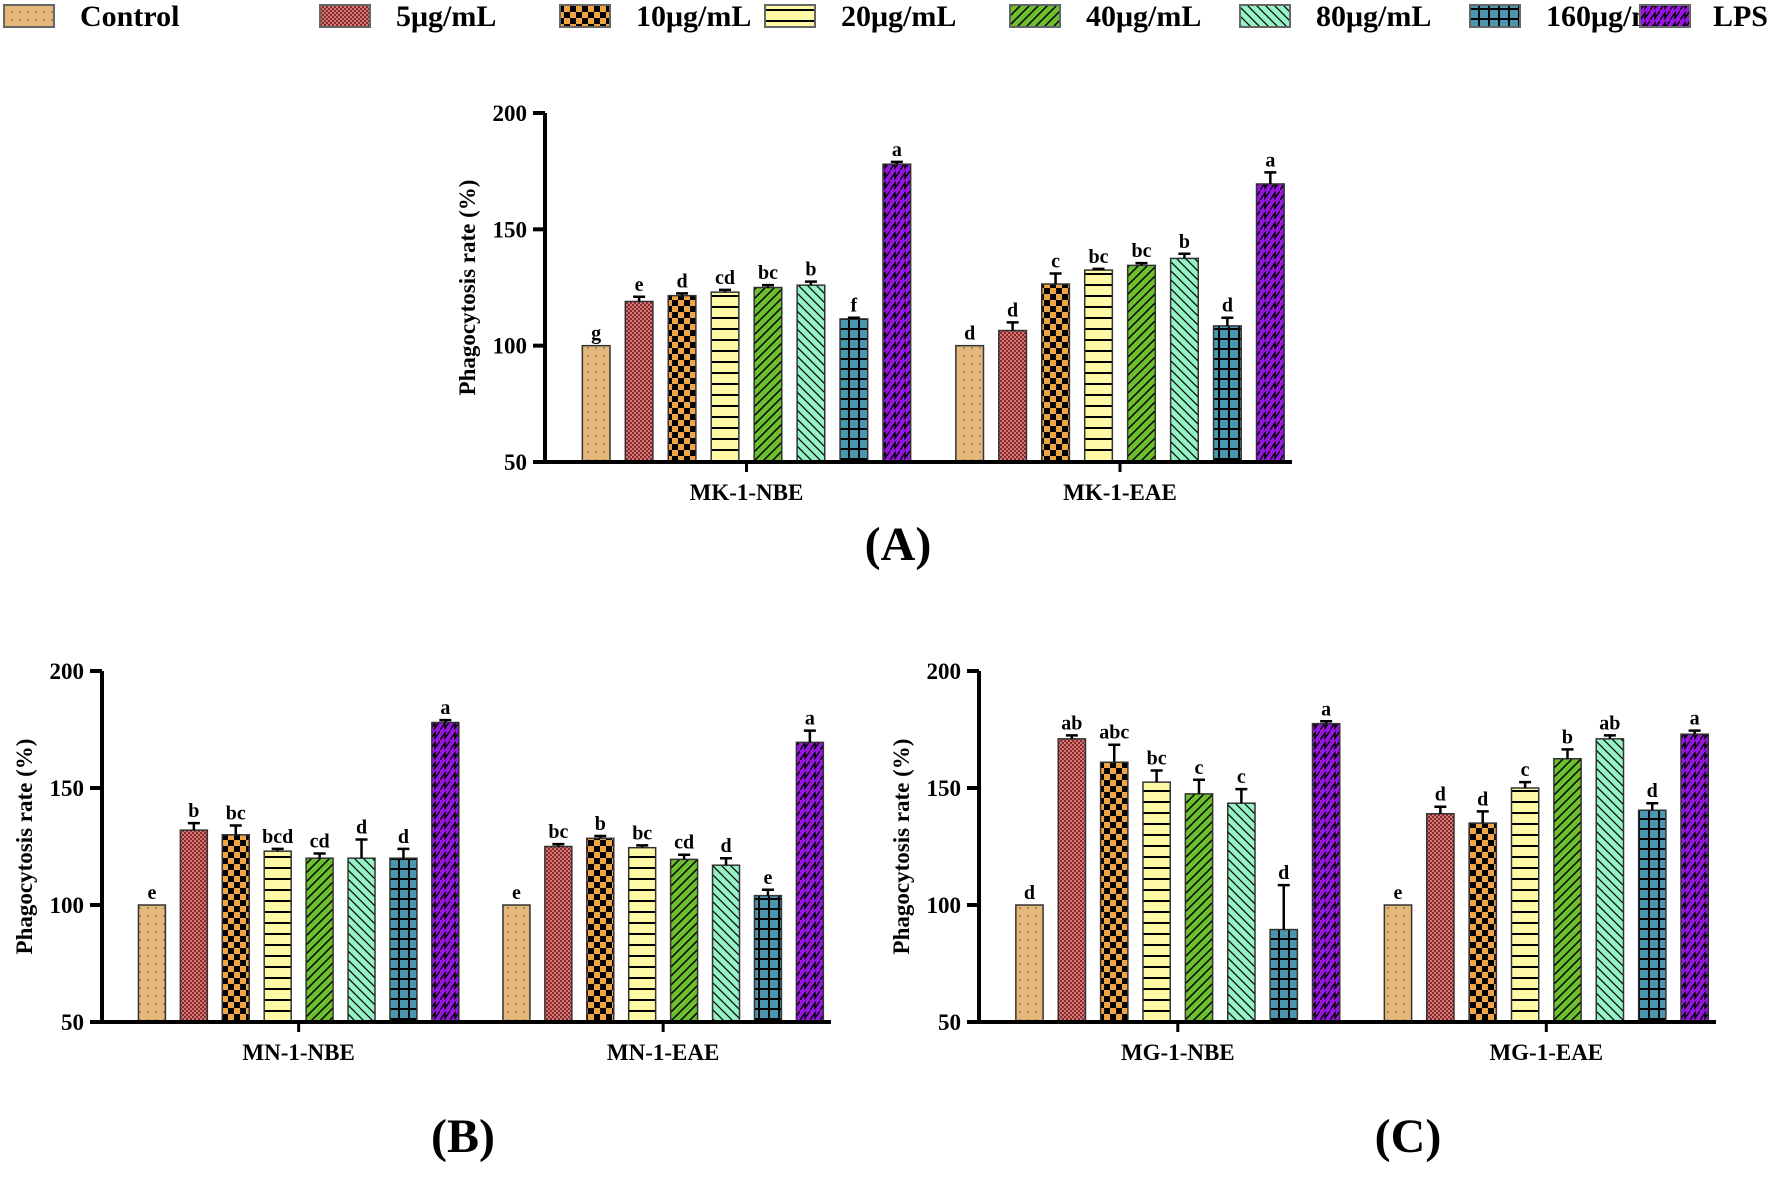 The image size is (1772, 1179). What do you see at coordinates (1143, 16) in the screenshot?
I see `legend-label: 40μg/mL` at bounding box center [1143, 16].